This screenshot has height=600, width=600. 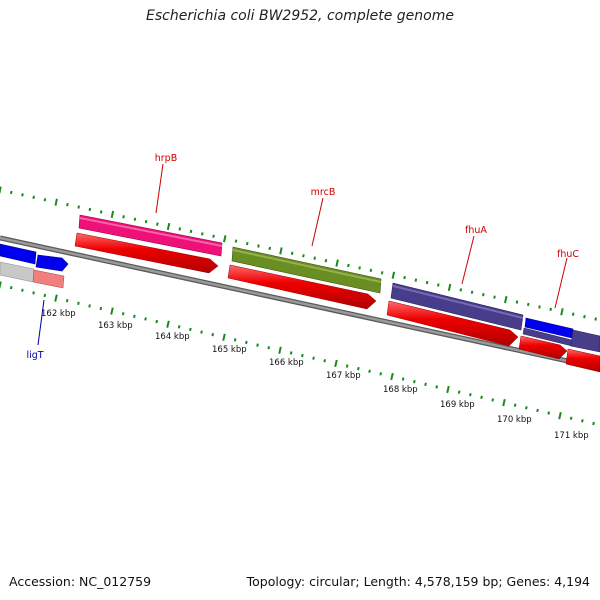 I want to click on gene-ligT, so click(x=34, y=266).